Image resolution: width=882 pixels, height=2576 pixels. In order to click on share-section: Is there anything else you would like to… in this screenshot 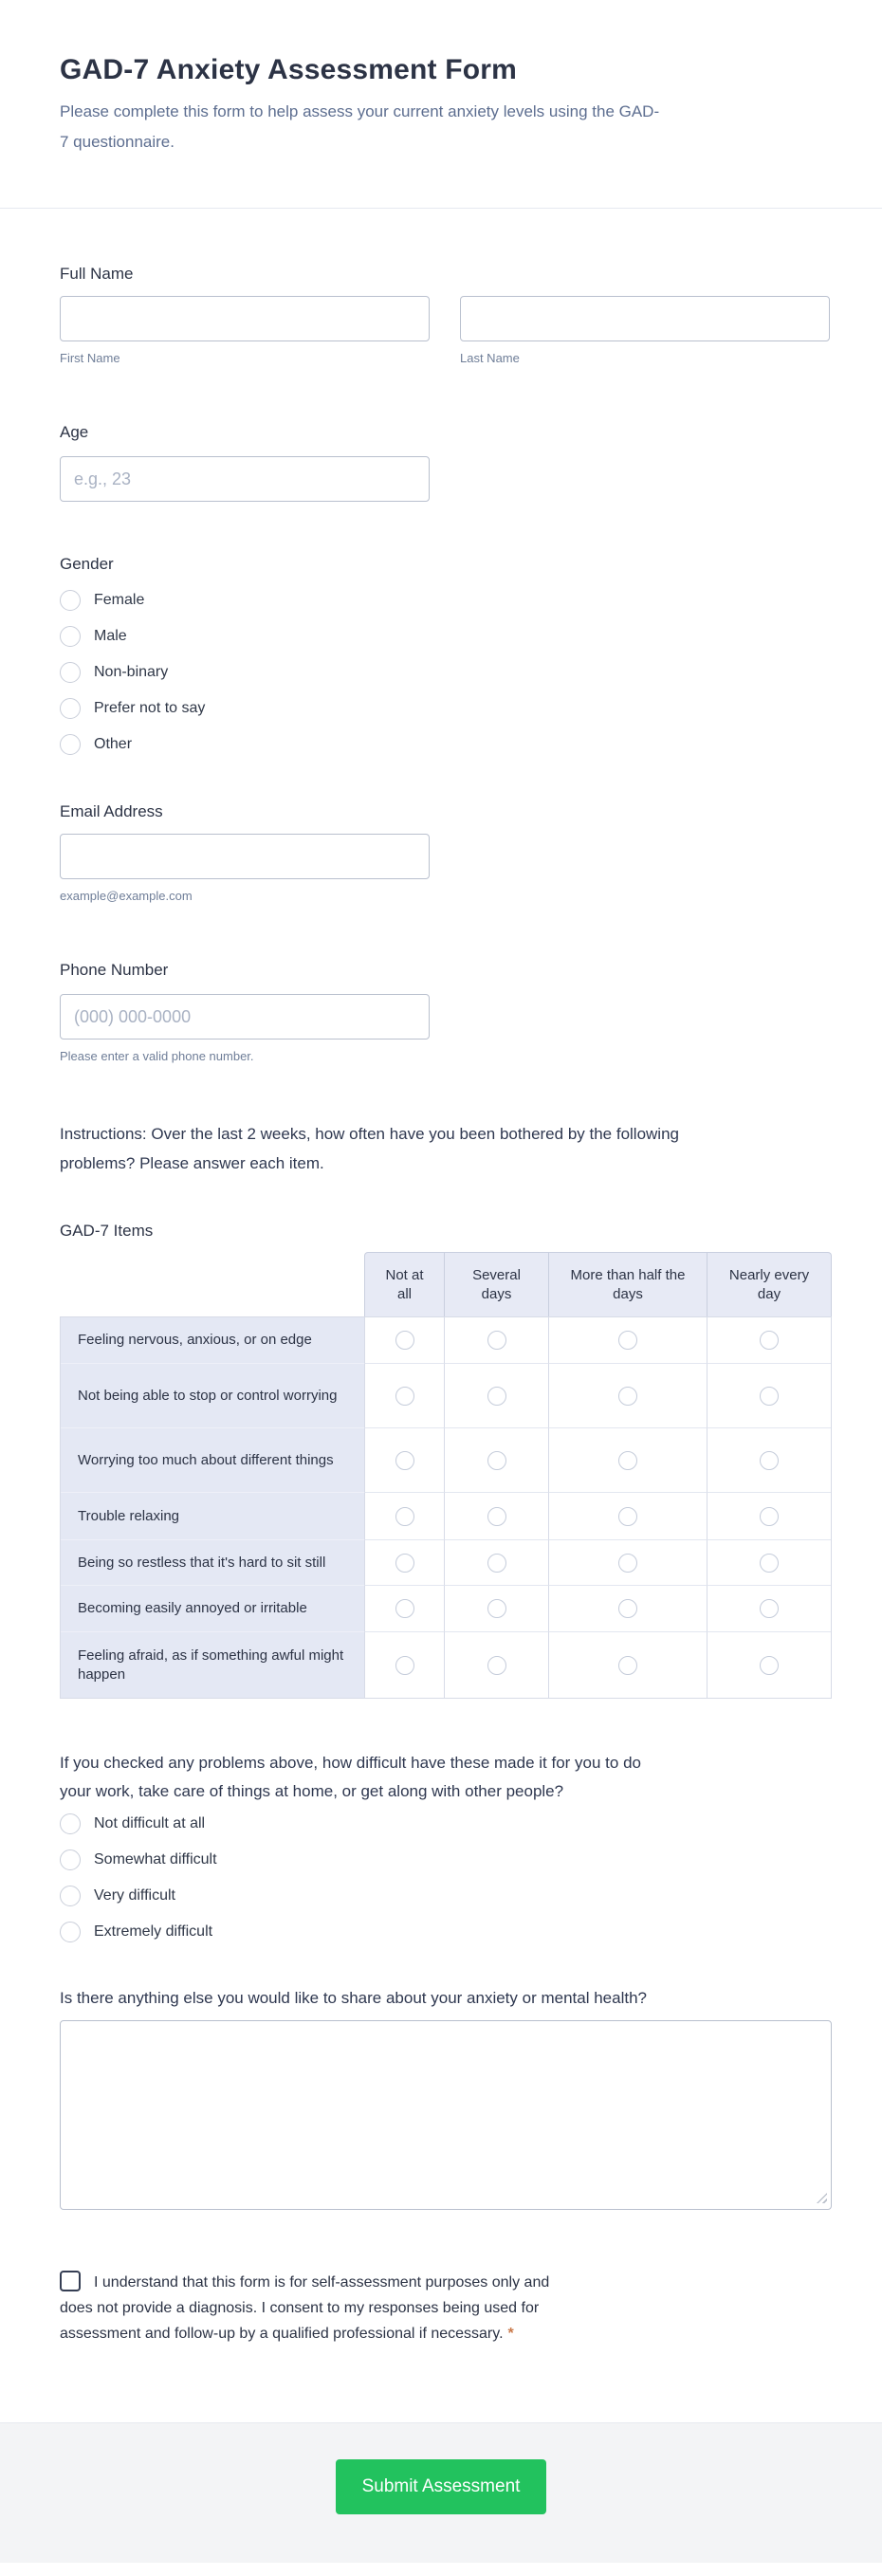, I will do `click(446, 2098)`.